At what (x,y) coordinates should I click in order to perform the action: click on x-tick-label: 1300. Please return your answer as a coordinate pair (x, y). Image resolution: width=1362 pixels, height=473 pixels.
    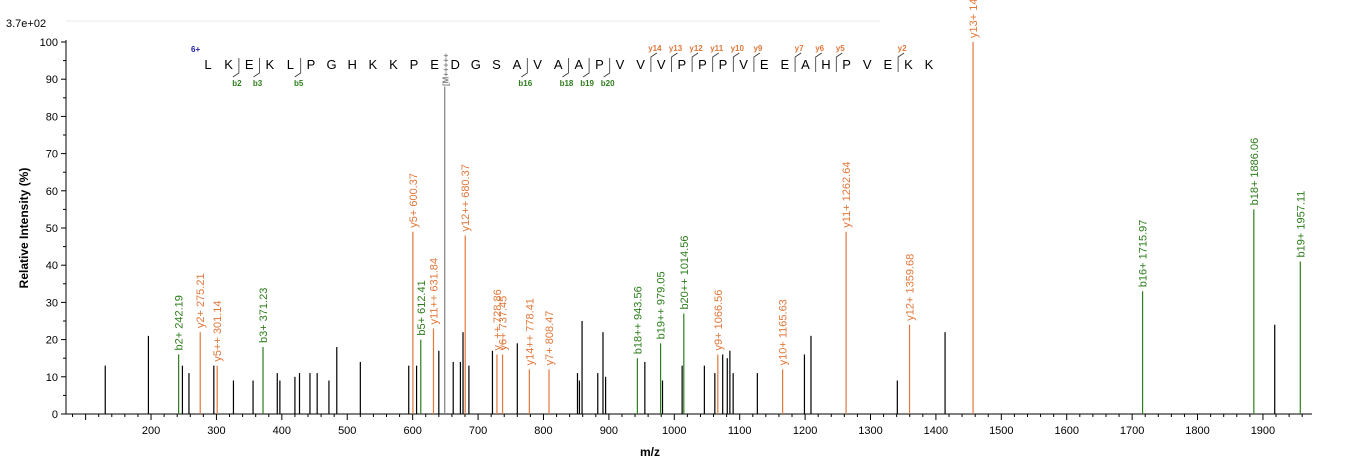
    Looking at the image, I should click on (870, 431).